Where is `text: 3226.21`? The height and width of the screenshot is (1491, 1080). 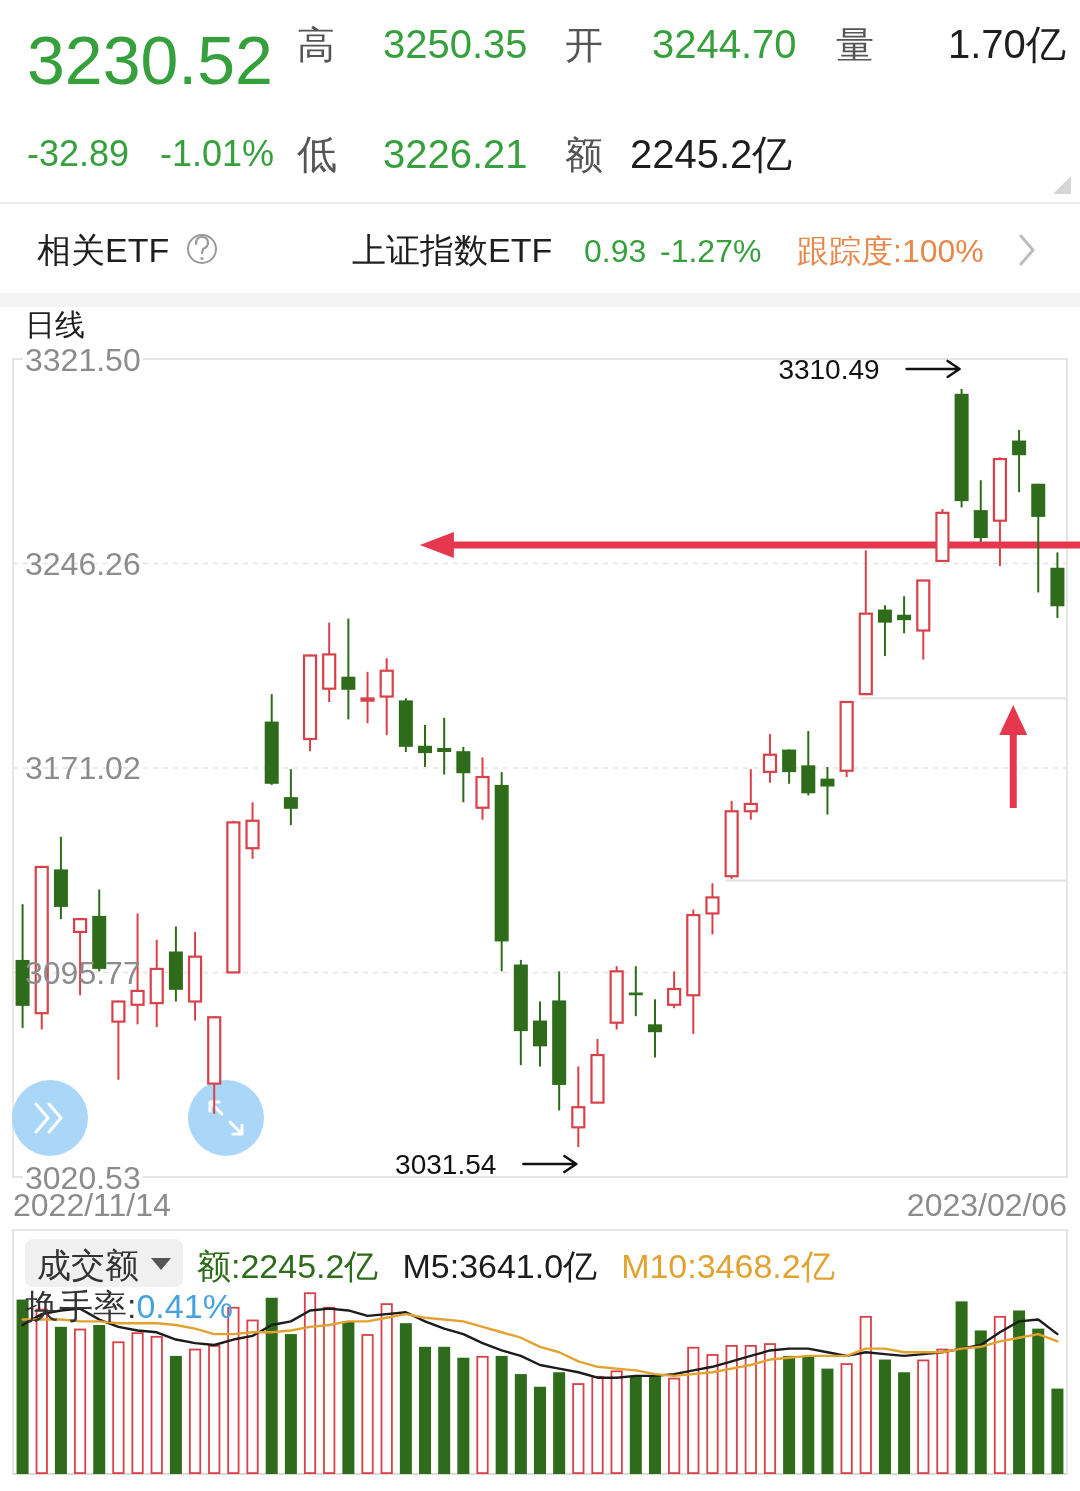 text: 3226.21 is located at coordinates (455, 154).